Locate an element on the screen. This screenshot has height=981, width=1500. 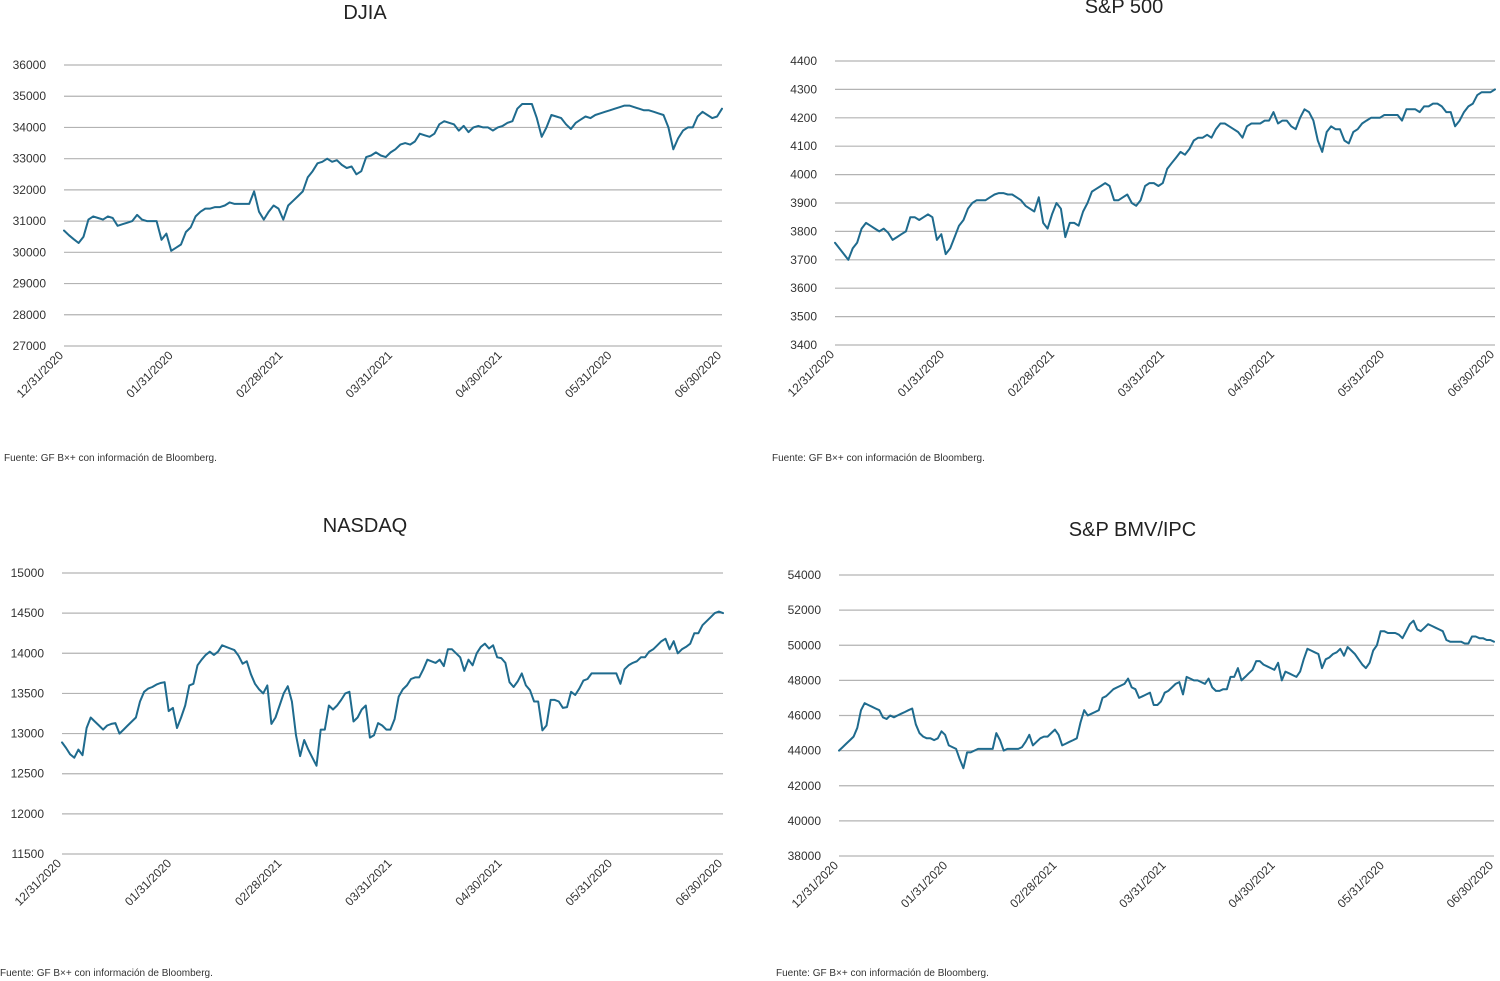
y-tick-label: 14500 is located at coordinates (28, 613).